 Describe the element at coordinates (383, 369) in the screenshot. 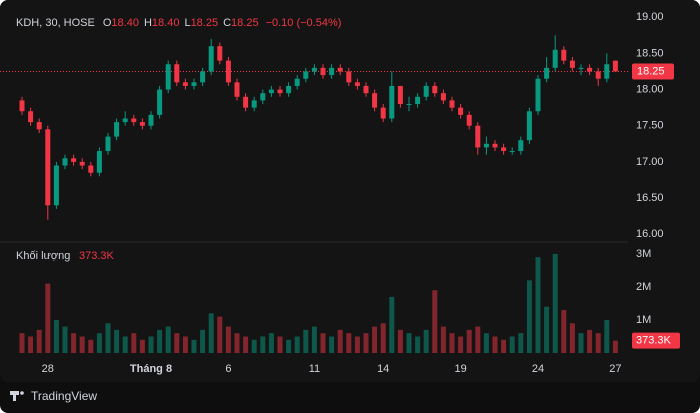

I see `x-tick-label: 14` at that location.